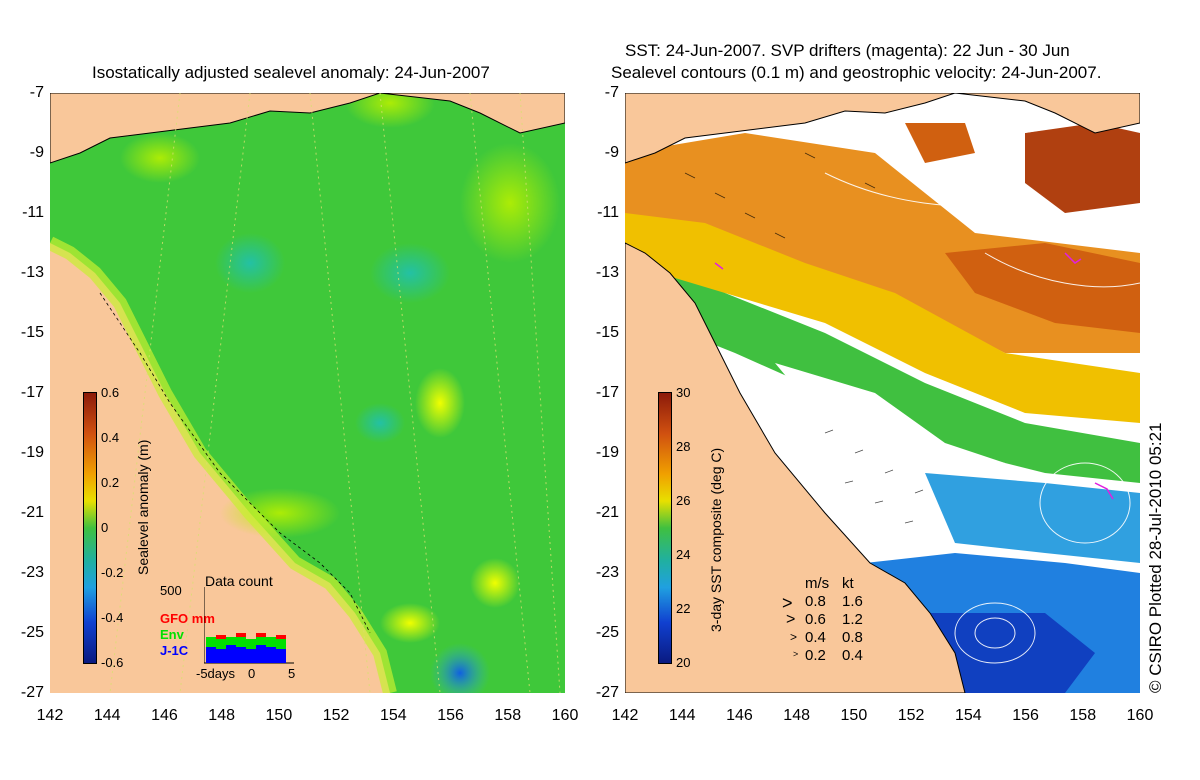 The width and height of the screenshot is (1200, 780). I want to click on right-y-tick-label: -15, so click(607, 332).